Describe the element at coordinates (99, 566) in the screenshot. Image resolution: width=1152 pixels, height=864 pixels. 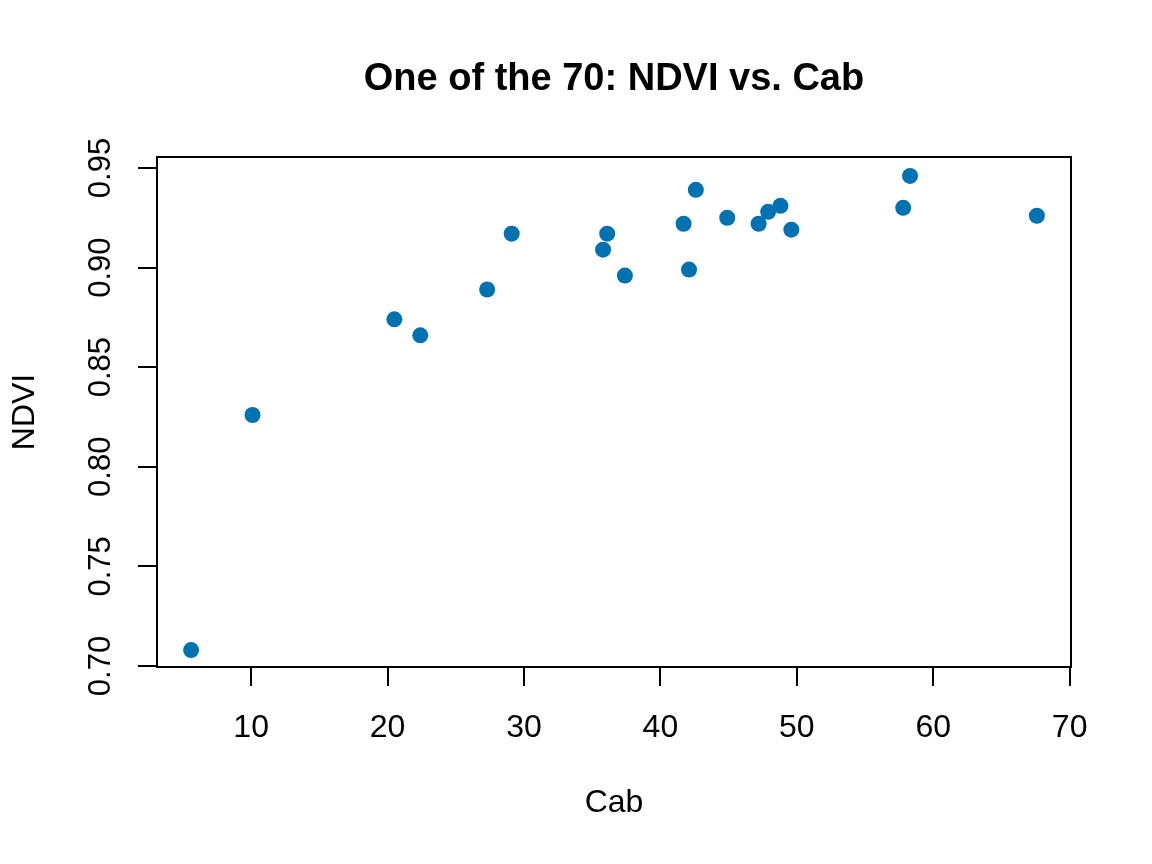
I see `y-tick-label: 0.75` at that location.